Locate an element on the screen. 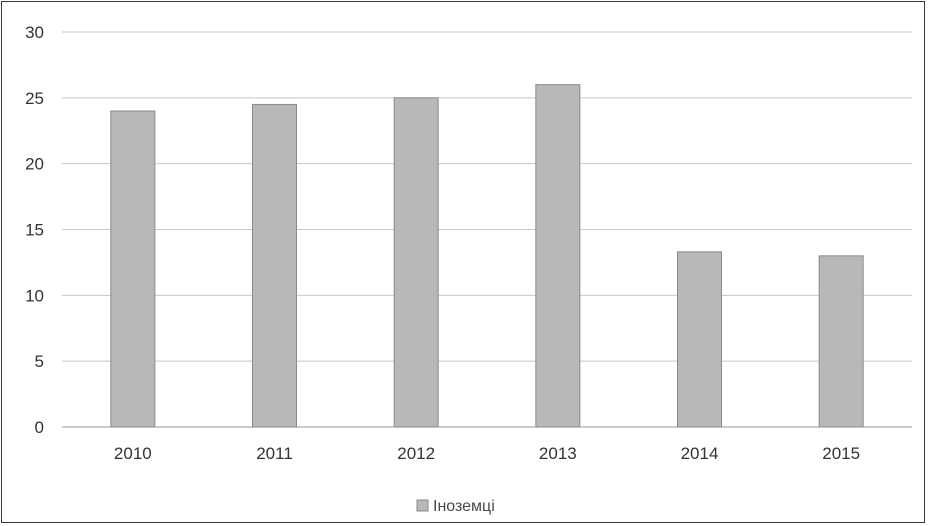  y-tick-label: 20 is located at coordinates (34, 164).